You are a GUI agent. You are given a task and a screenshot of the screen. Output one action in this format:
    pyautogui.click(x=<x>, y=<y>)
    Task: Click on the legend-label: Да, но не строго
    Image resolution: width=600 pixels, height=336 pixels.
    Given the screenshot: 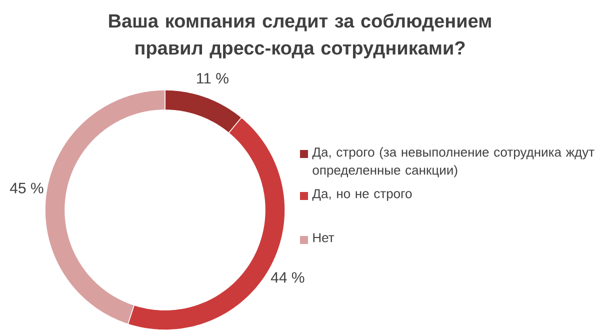 What is the action you would take?
    pyautogui.click(x=362, y=195)
    